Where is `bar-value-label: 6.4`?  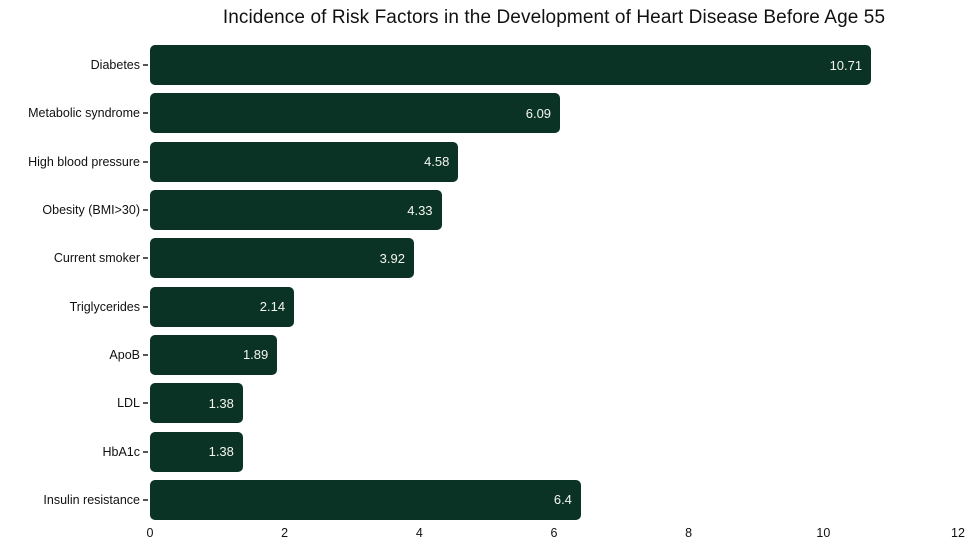
bar-value-label: 6.4 is located at coordinates (562, 500).